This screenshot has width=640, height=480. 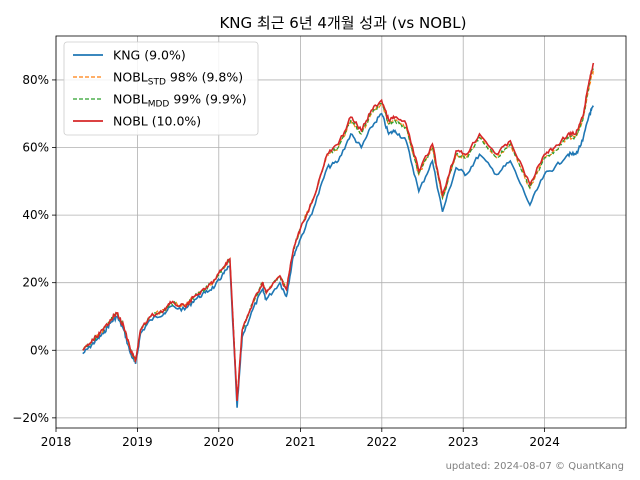 I want to click on y-tick-label: 20%, so click(x=35, y=283).